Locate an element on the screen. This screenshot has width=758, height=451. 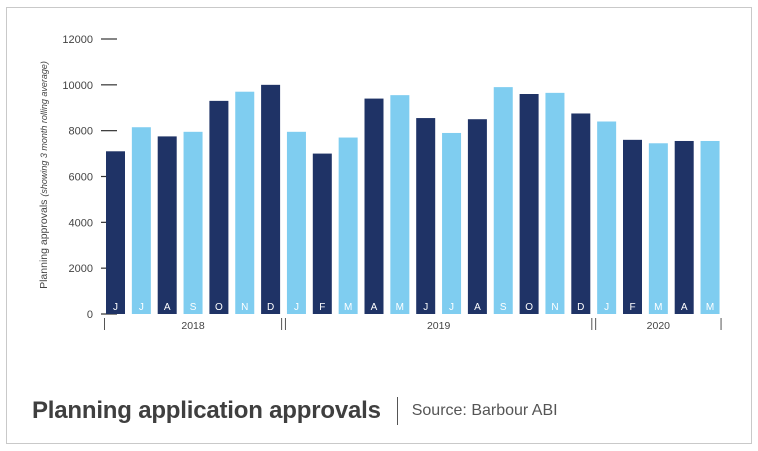
year-label: 2018 is located at coordinates (193, 326).